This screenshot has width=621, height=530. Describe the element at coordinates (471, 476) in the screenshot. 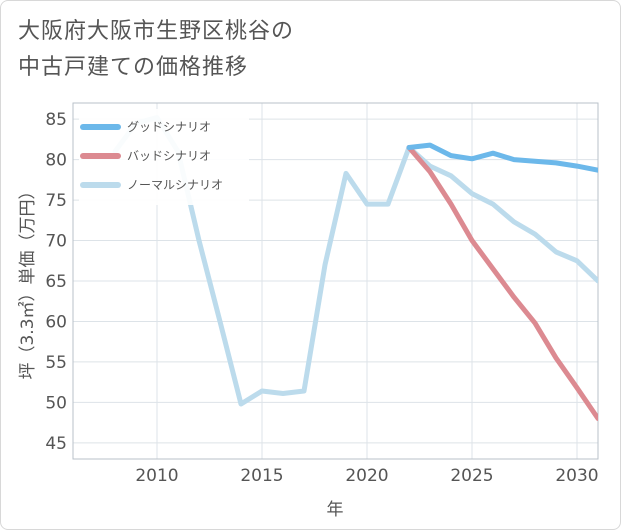

I see `x-tick-label: 2025` at that location.